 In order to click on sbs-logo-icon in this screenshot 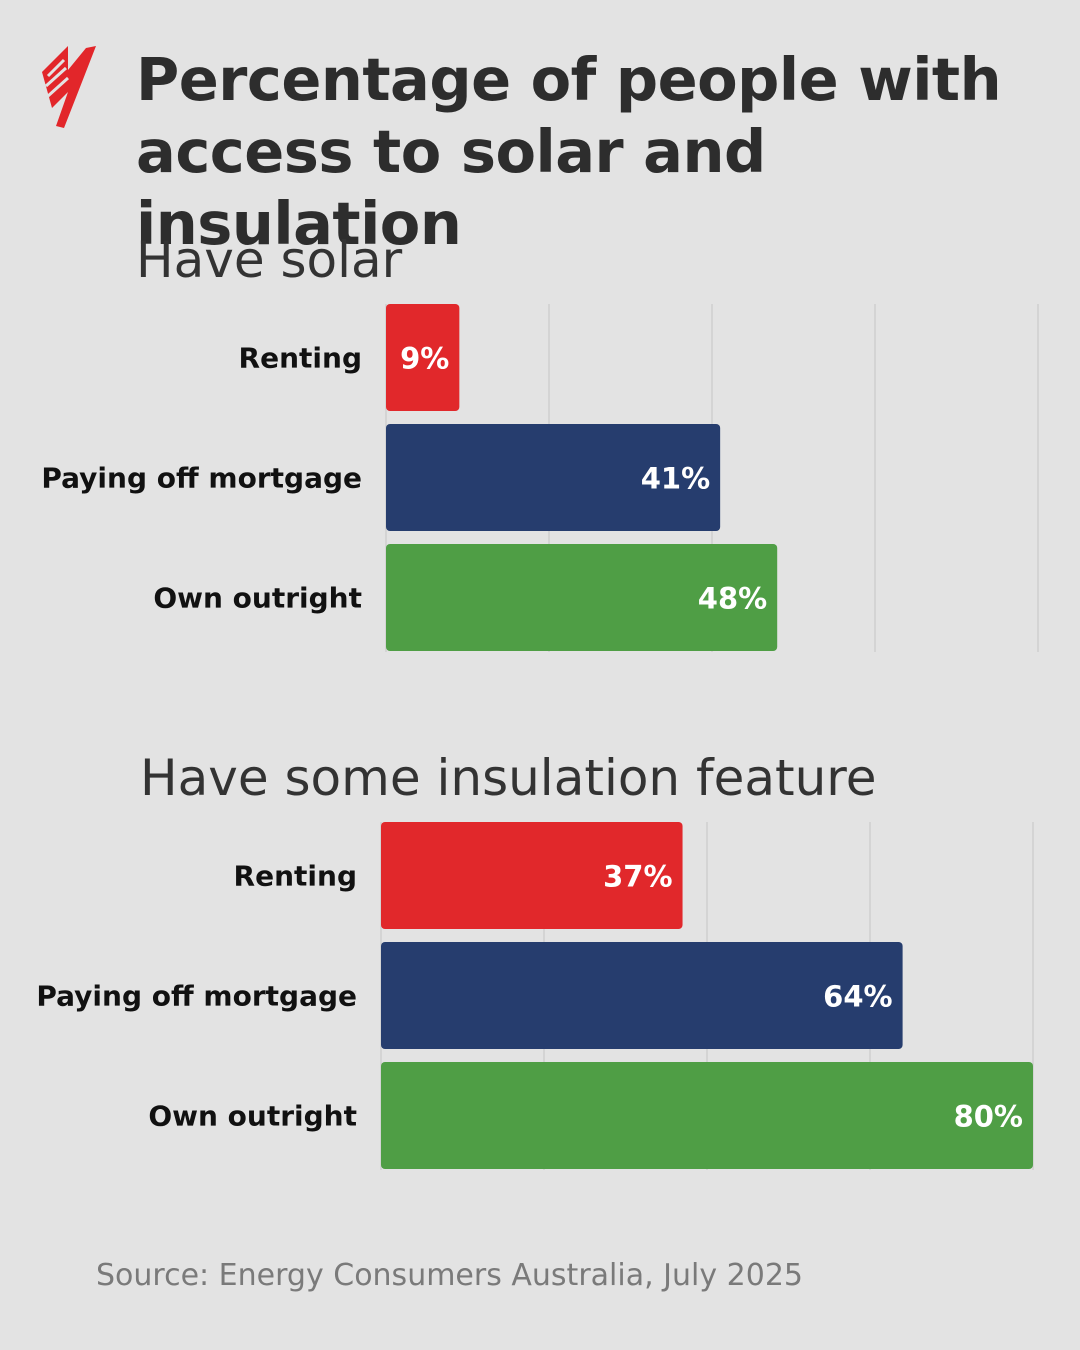, I will do `click(69, 87)`.